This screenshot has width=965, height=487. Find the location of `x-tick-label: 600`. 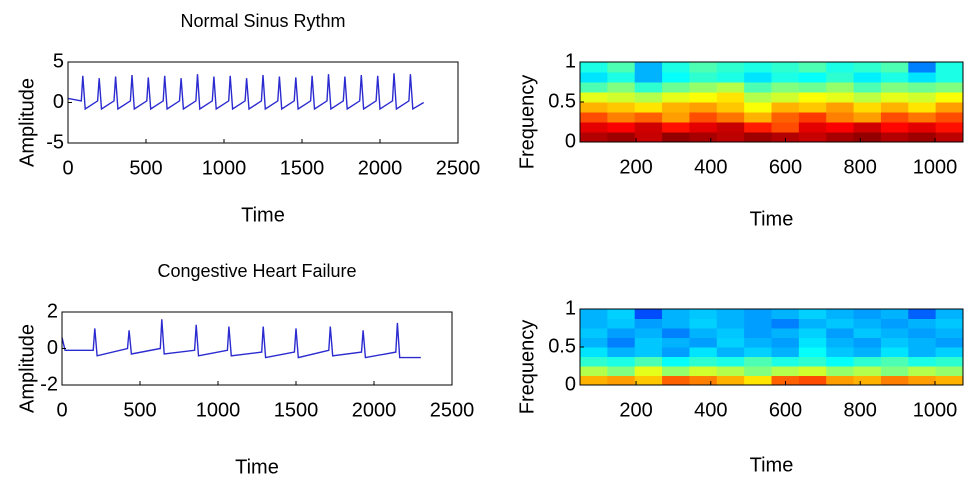

x-tick-label: 600 is located at coordinates (785, 410).